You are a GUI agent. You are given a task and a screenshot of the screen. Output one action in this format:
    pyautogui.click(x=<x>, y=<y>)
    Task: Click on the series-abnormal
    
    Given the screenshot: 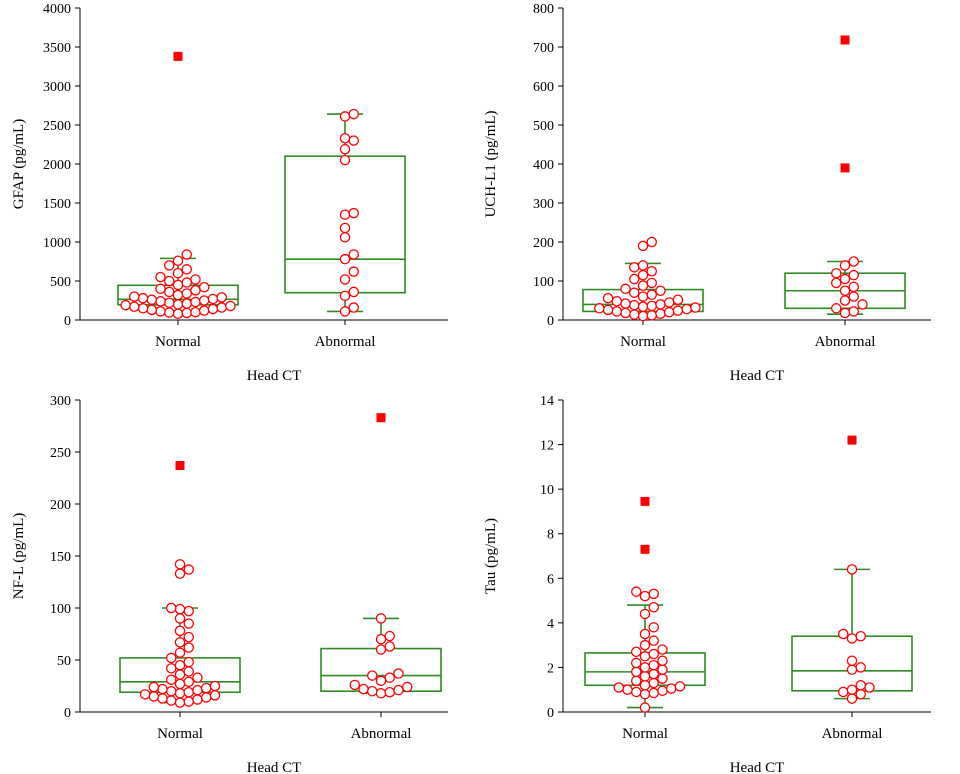 What is the action you would take?
    pyautogui.click(x=381, y=556)
    